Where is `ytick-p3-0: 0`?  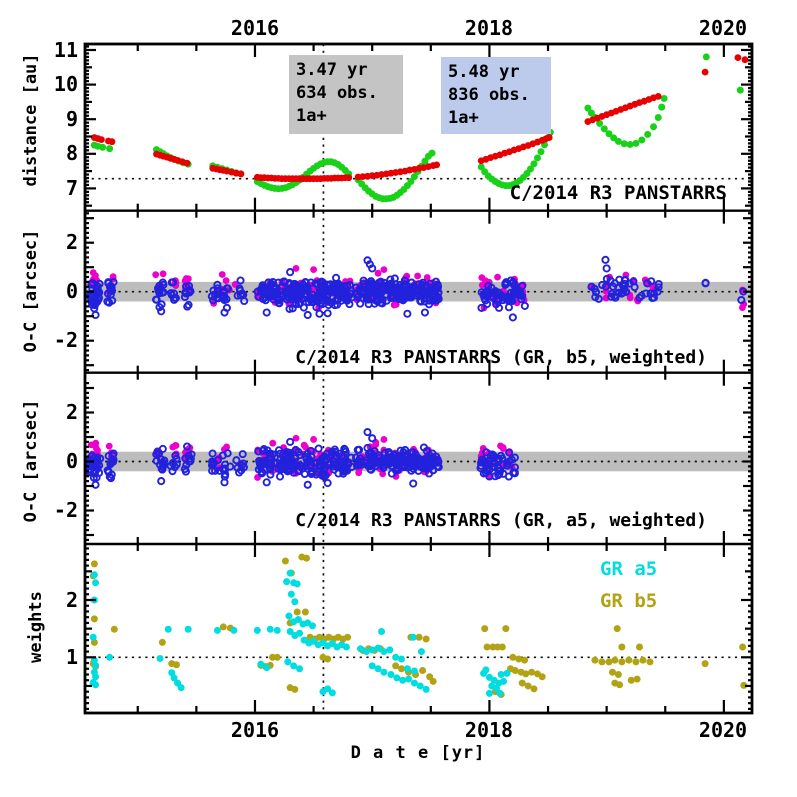 ytick-p3-0: 0 is located at coordinates (71, 461).